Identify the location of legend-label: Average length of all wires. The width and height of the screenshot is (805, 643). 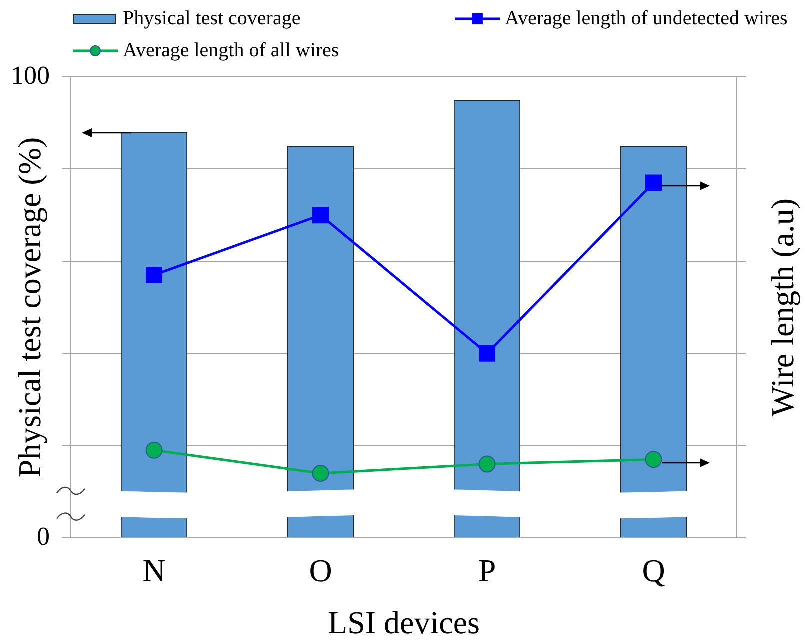
(231, 50).